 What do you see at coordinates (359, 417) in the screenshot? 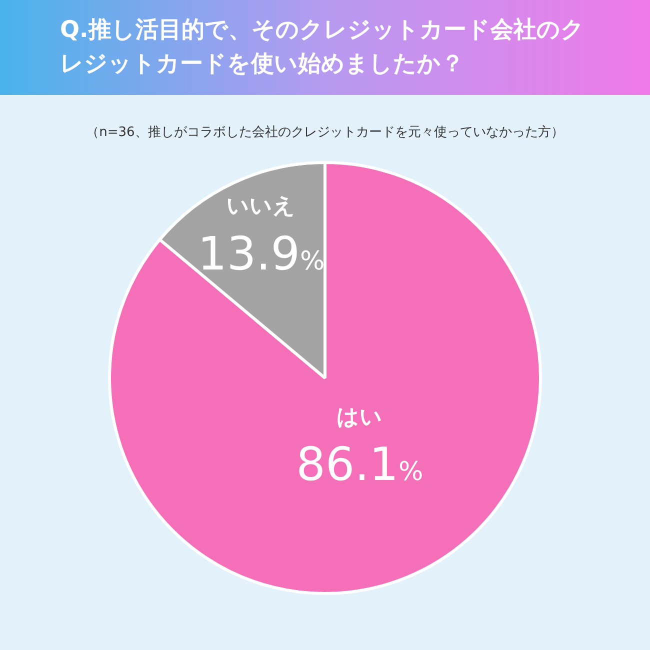
I see `slice-label: はい` at bounding box center [359, 417].